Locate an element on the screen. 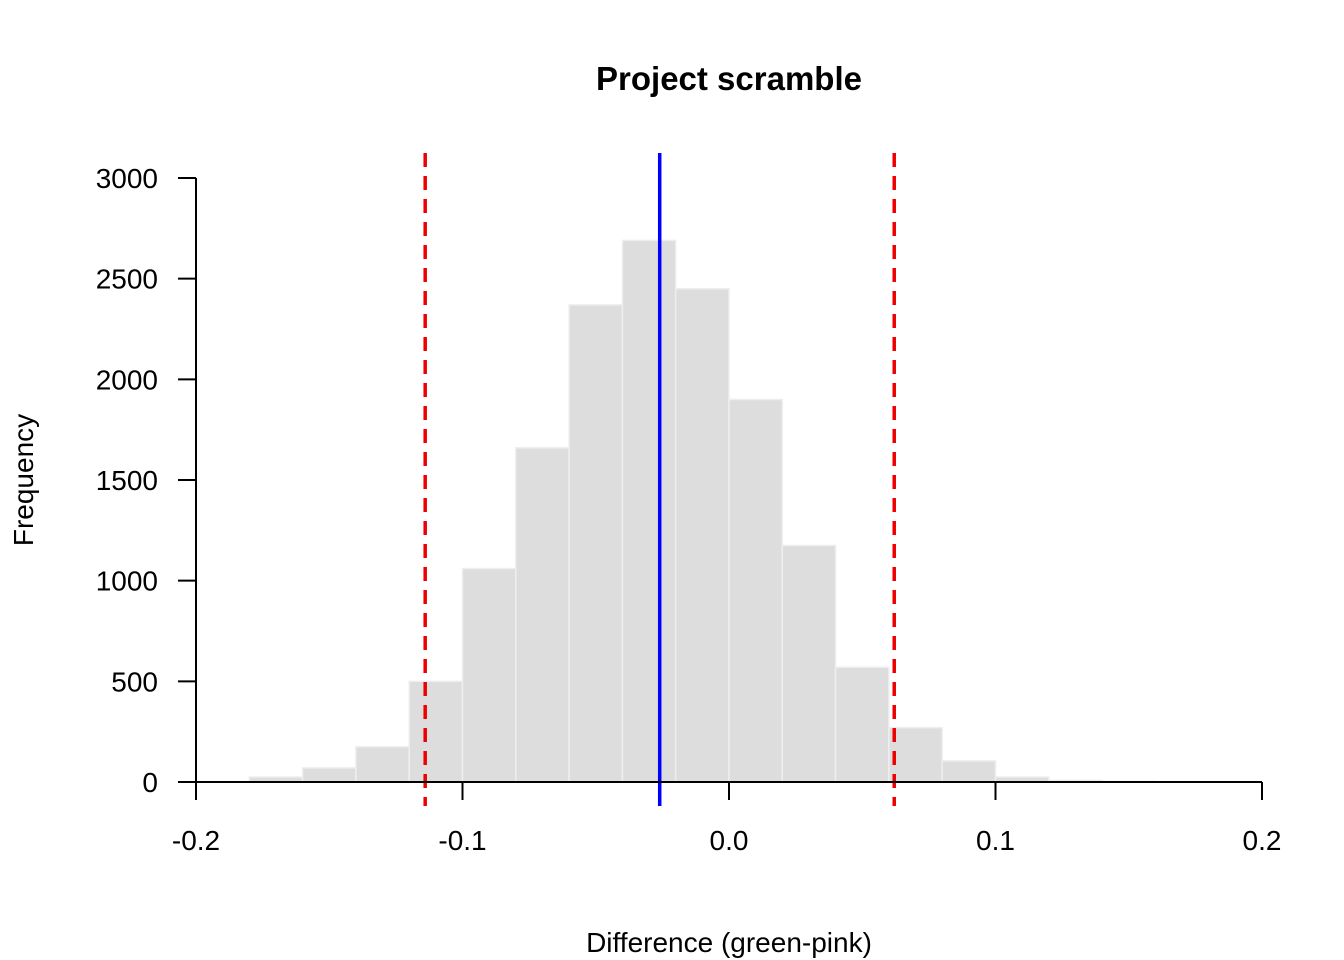 The image size is (1344, 960). x-tick-label: 0.2 is located at coordinates (1262, 840).